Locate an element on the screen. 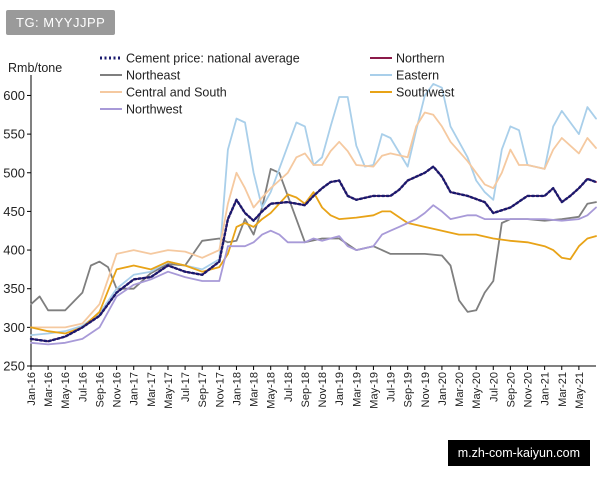 The width and height of the screenshot is (600, 480). x-tick-label: May-19 is located at coordinates (374, 390).